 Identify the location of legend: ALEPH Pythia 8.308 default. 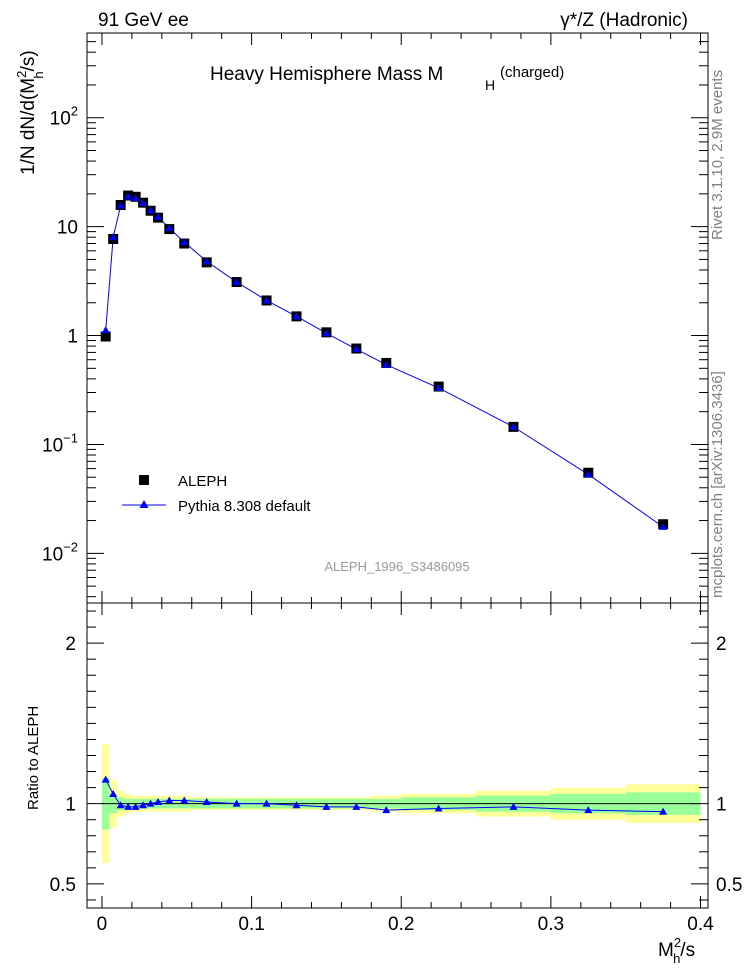
(216, 494).